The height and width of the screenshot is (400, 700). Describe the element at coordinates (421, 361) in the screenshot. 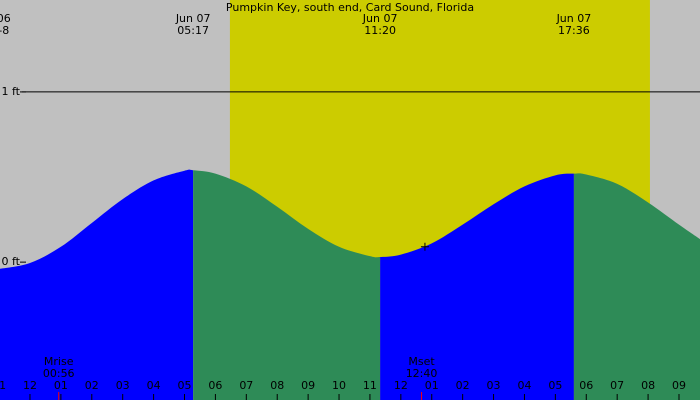

I see `moon-label: Mset` at that location.